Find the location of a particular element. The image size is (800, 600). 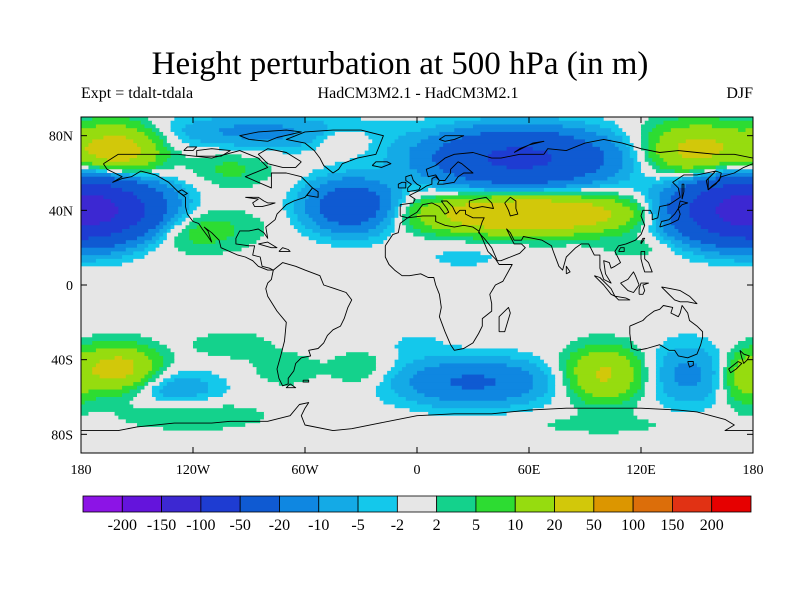

lon-tick-label: 0 is located at coordinates (417, 470).